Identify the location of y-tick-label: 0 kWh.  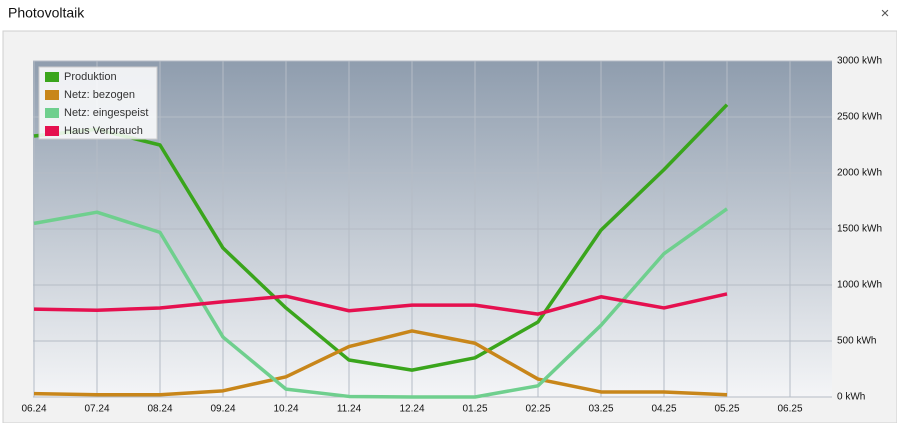
(851, 397).